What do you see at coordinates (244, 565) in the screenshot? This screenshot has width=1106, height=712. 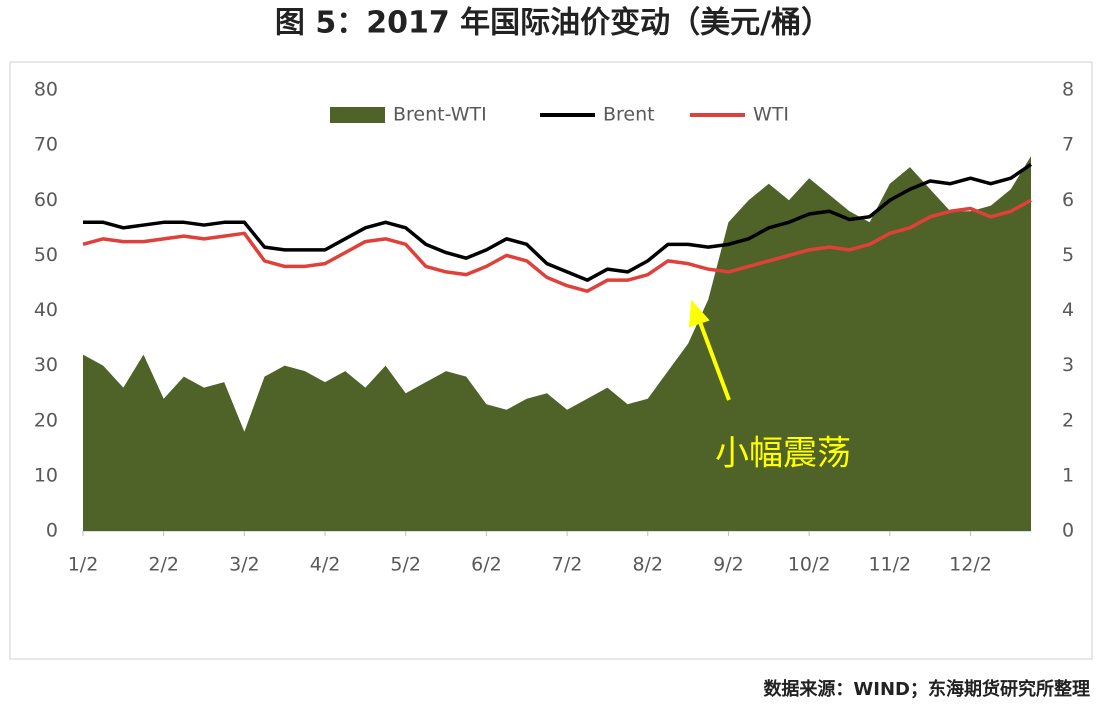 I see `x-tick-label: 3/2` at bounding box center [244, 565].